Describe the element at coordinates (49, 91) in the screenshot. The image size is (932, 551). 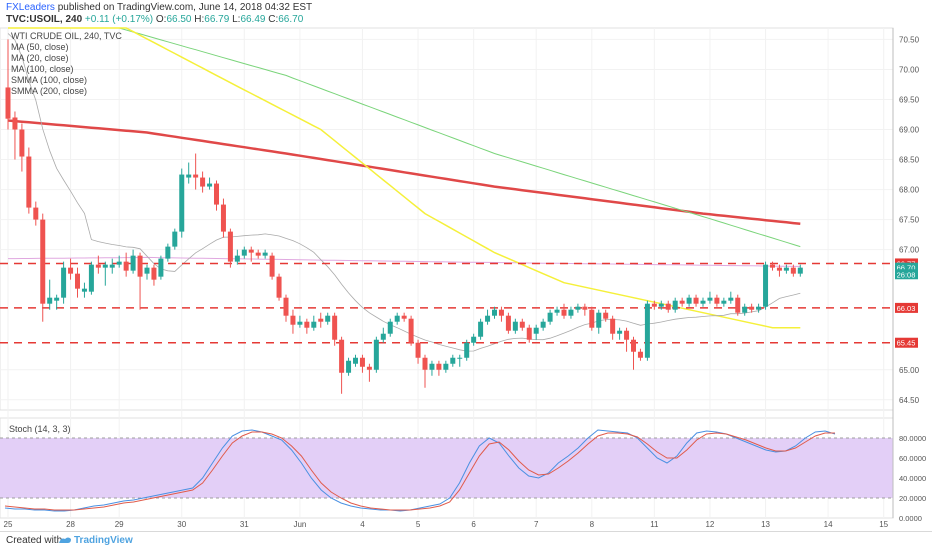
I see `legend-study-smma200: SMMA (200, close)` at that location.